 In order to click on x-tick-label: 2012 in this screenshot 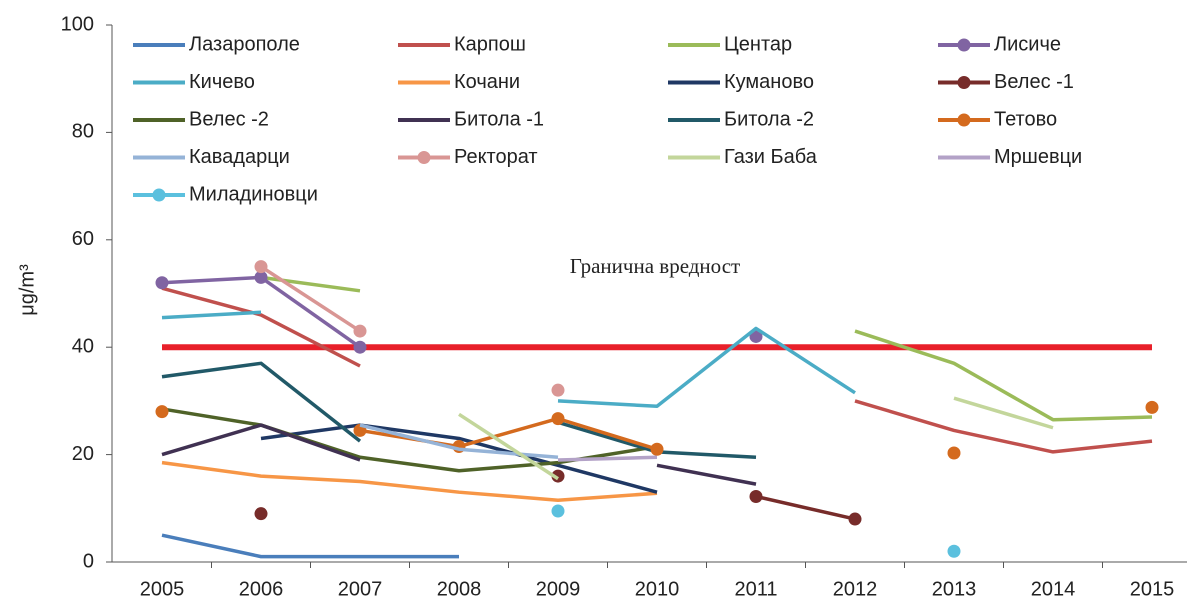, I will do `click(855, 589)`.